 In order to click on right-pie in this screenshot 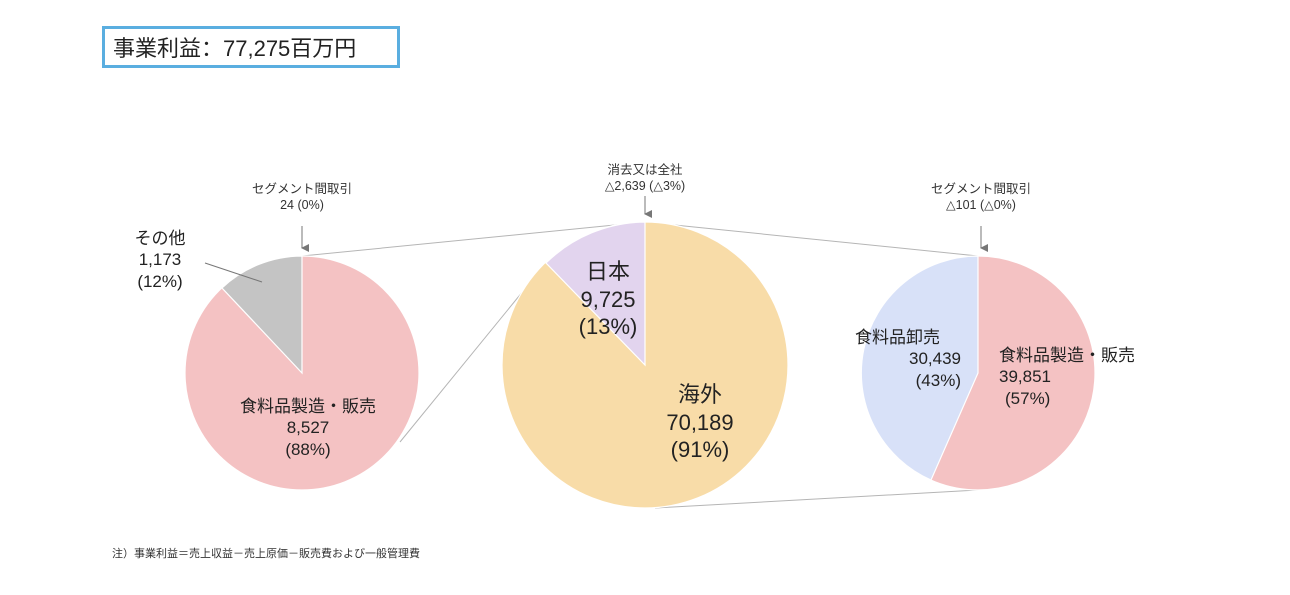, I will do `click(978, 373)`.